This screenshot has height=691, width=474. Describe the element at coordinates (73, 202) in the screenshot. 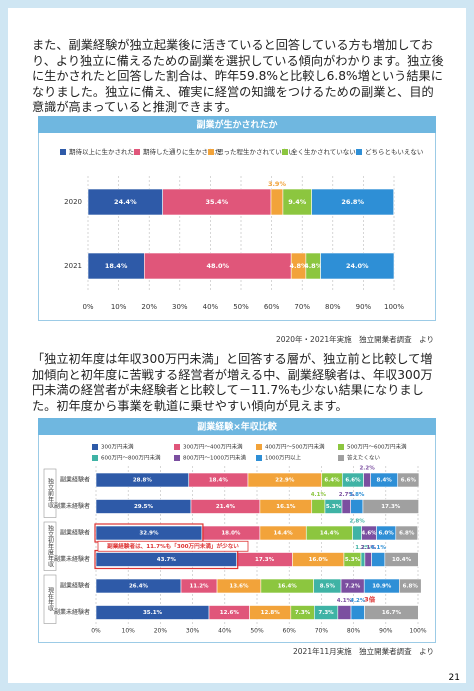

I see `category-label: 2020` at that location.